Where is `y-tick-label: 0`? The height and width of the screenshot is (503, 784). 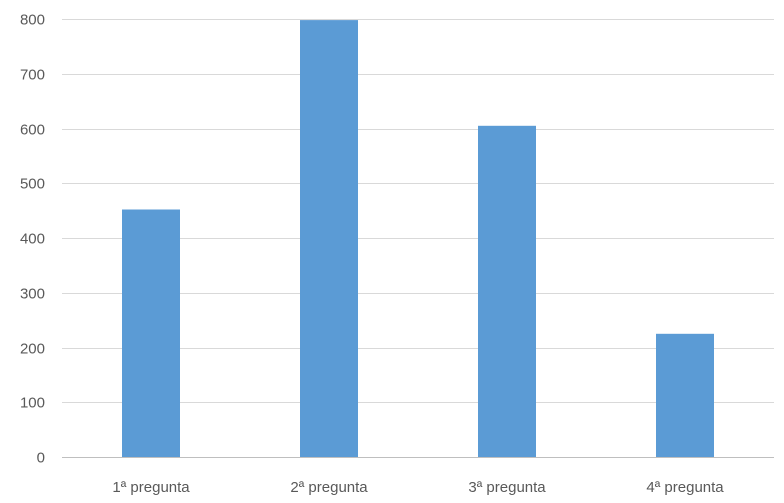
y-tick-label: 0 is located at coordinates (41, 458).